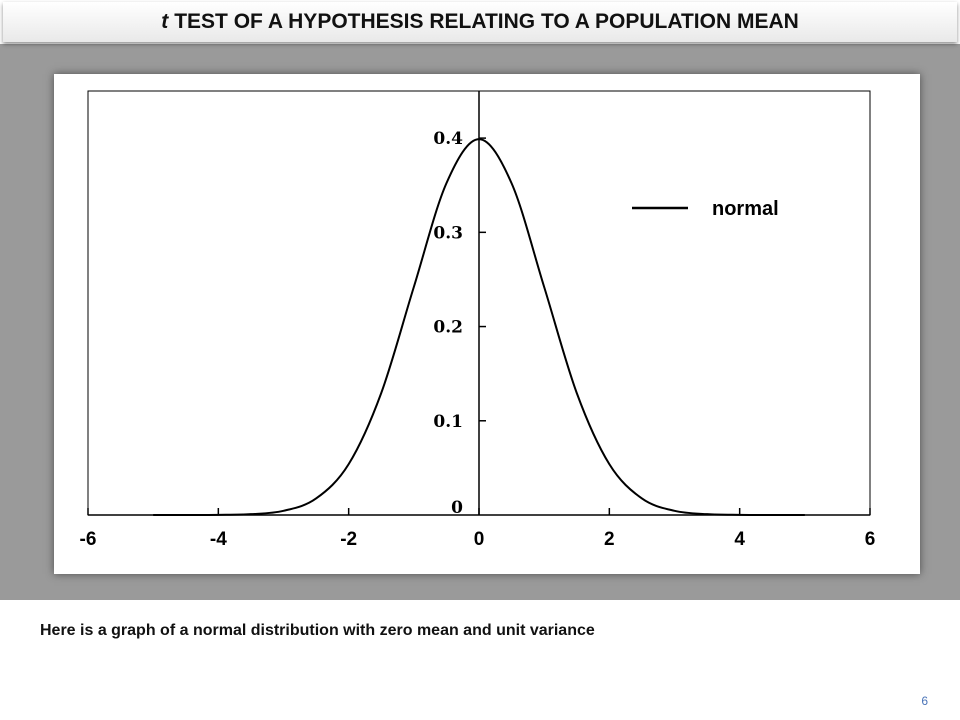  Describe the element at coordinates (609, 539) in the screenshot. I see `x-tick-label: 2` at that location.